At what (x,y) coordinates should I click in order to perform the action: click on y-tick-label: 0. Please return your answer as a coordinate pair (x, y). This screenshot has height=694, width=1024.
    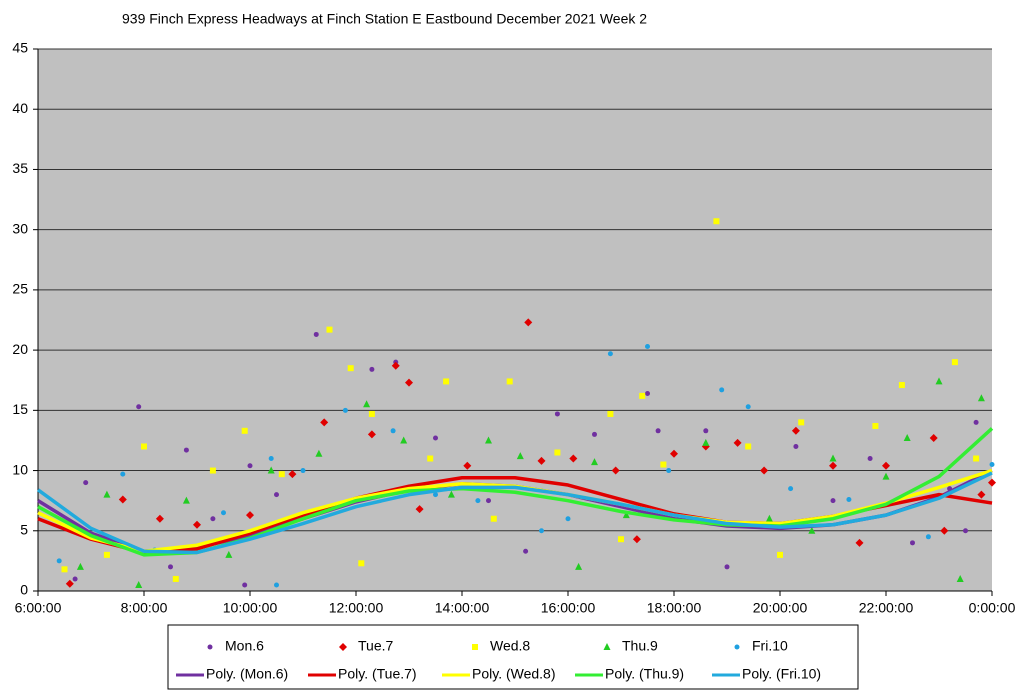
    Looking at the image, I should click on (24, 590).